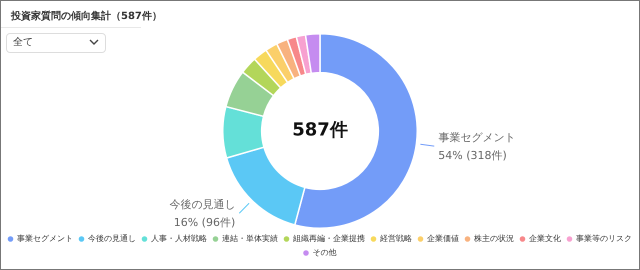 The image size is (640, 270). I want to click on legend-label: 連結・単体実績, so click(250, 239).